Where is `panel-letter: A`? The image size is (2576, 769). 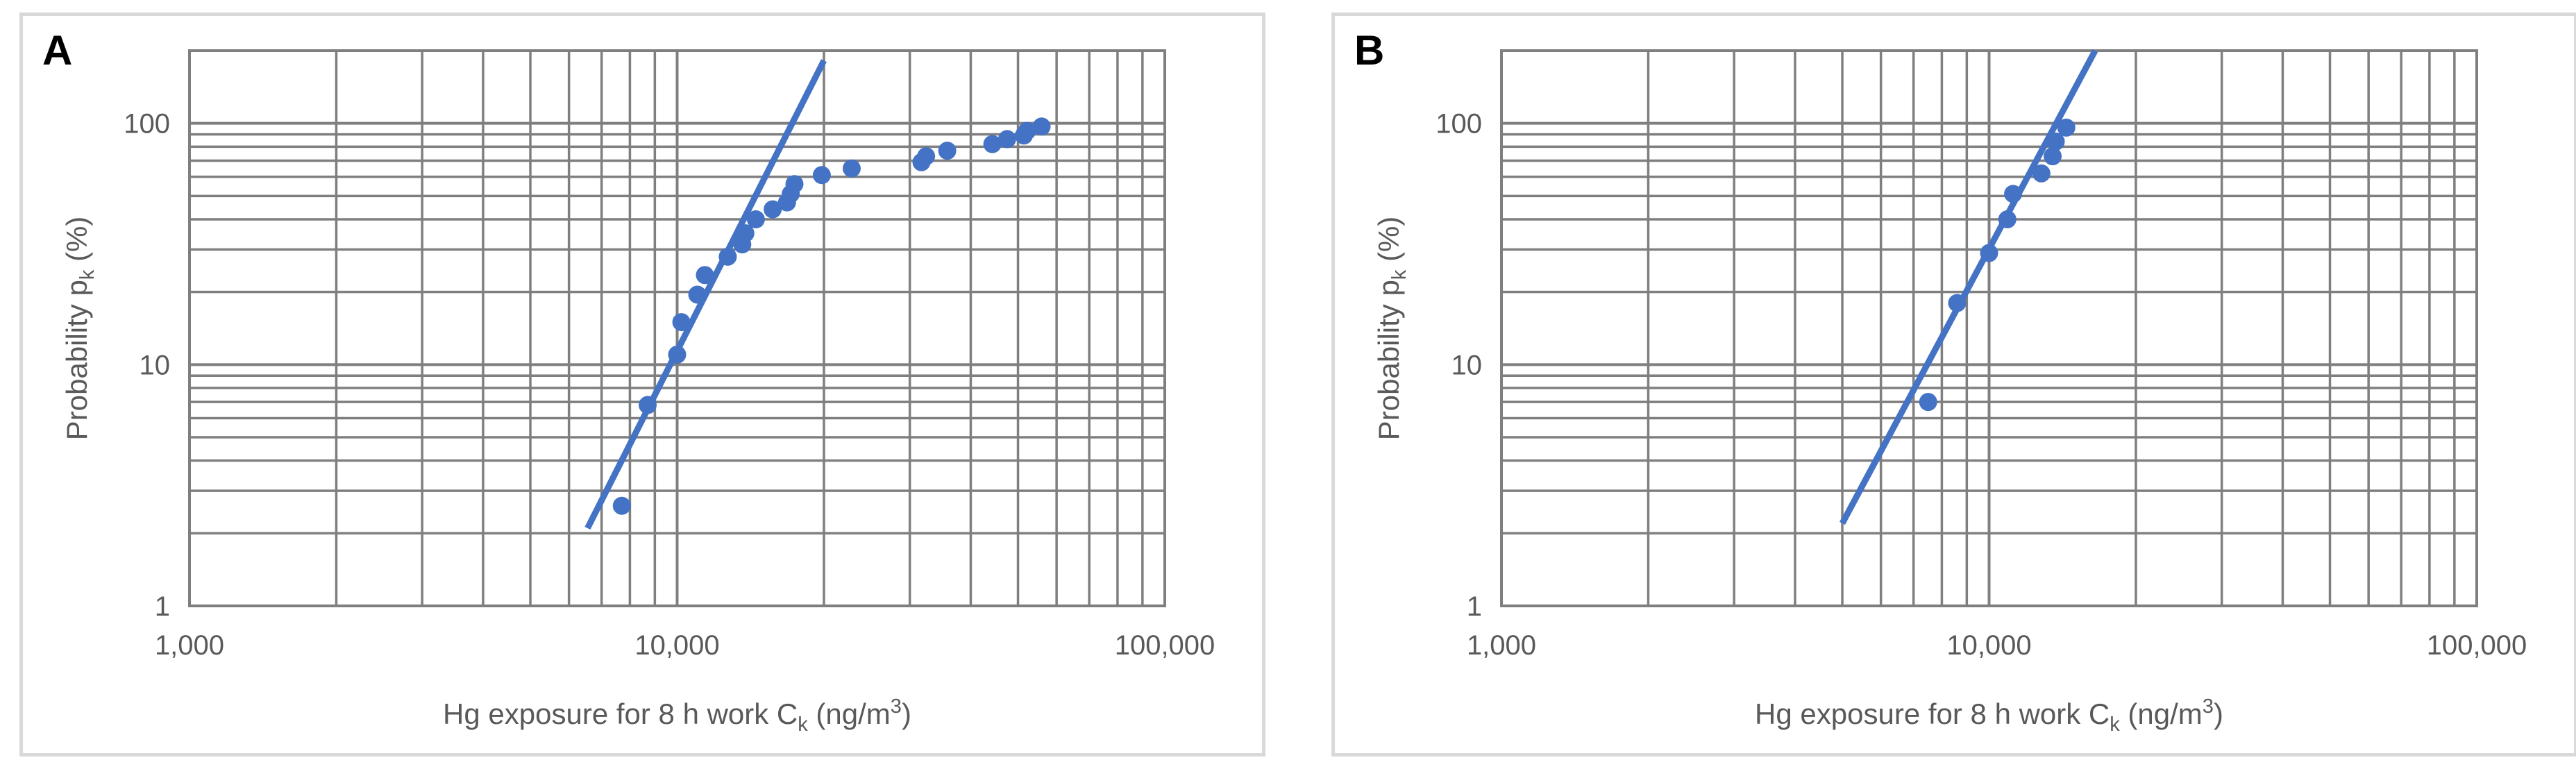 panel-letter: A is located at coordinates (57, 50).